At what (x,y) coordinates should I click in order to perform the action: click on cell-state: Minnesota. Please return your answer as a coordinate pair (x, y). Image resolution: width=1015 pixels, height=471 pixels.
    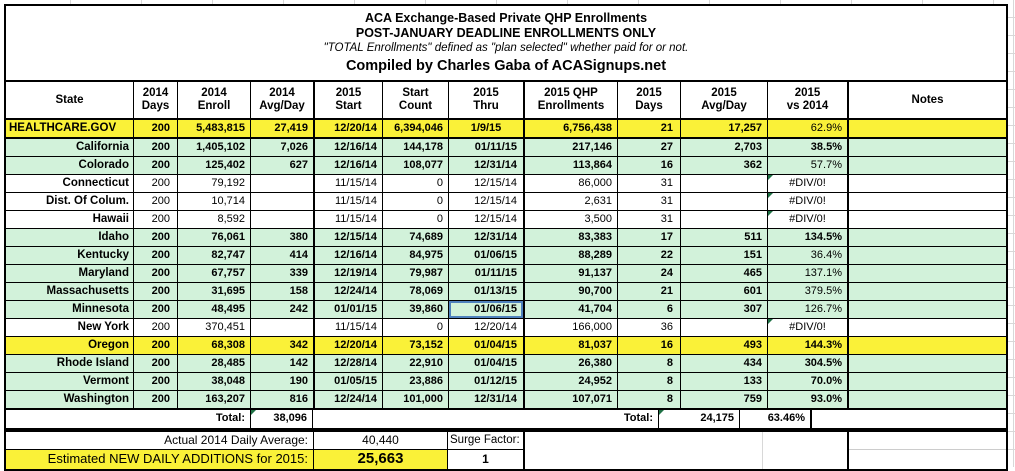
    Looking at the image, I should click on (100, 309).